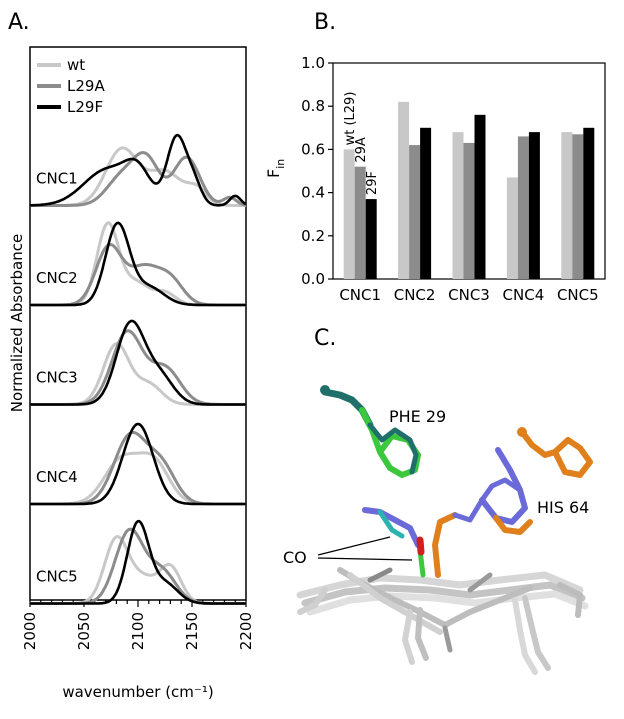 This screenshot has height=719, width=624. Describe the element at coordinates (563, 507) in the screenshot. I see `his64-label: HIS 64` at that location.